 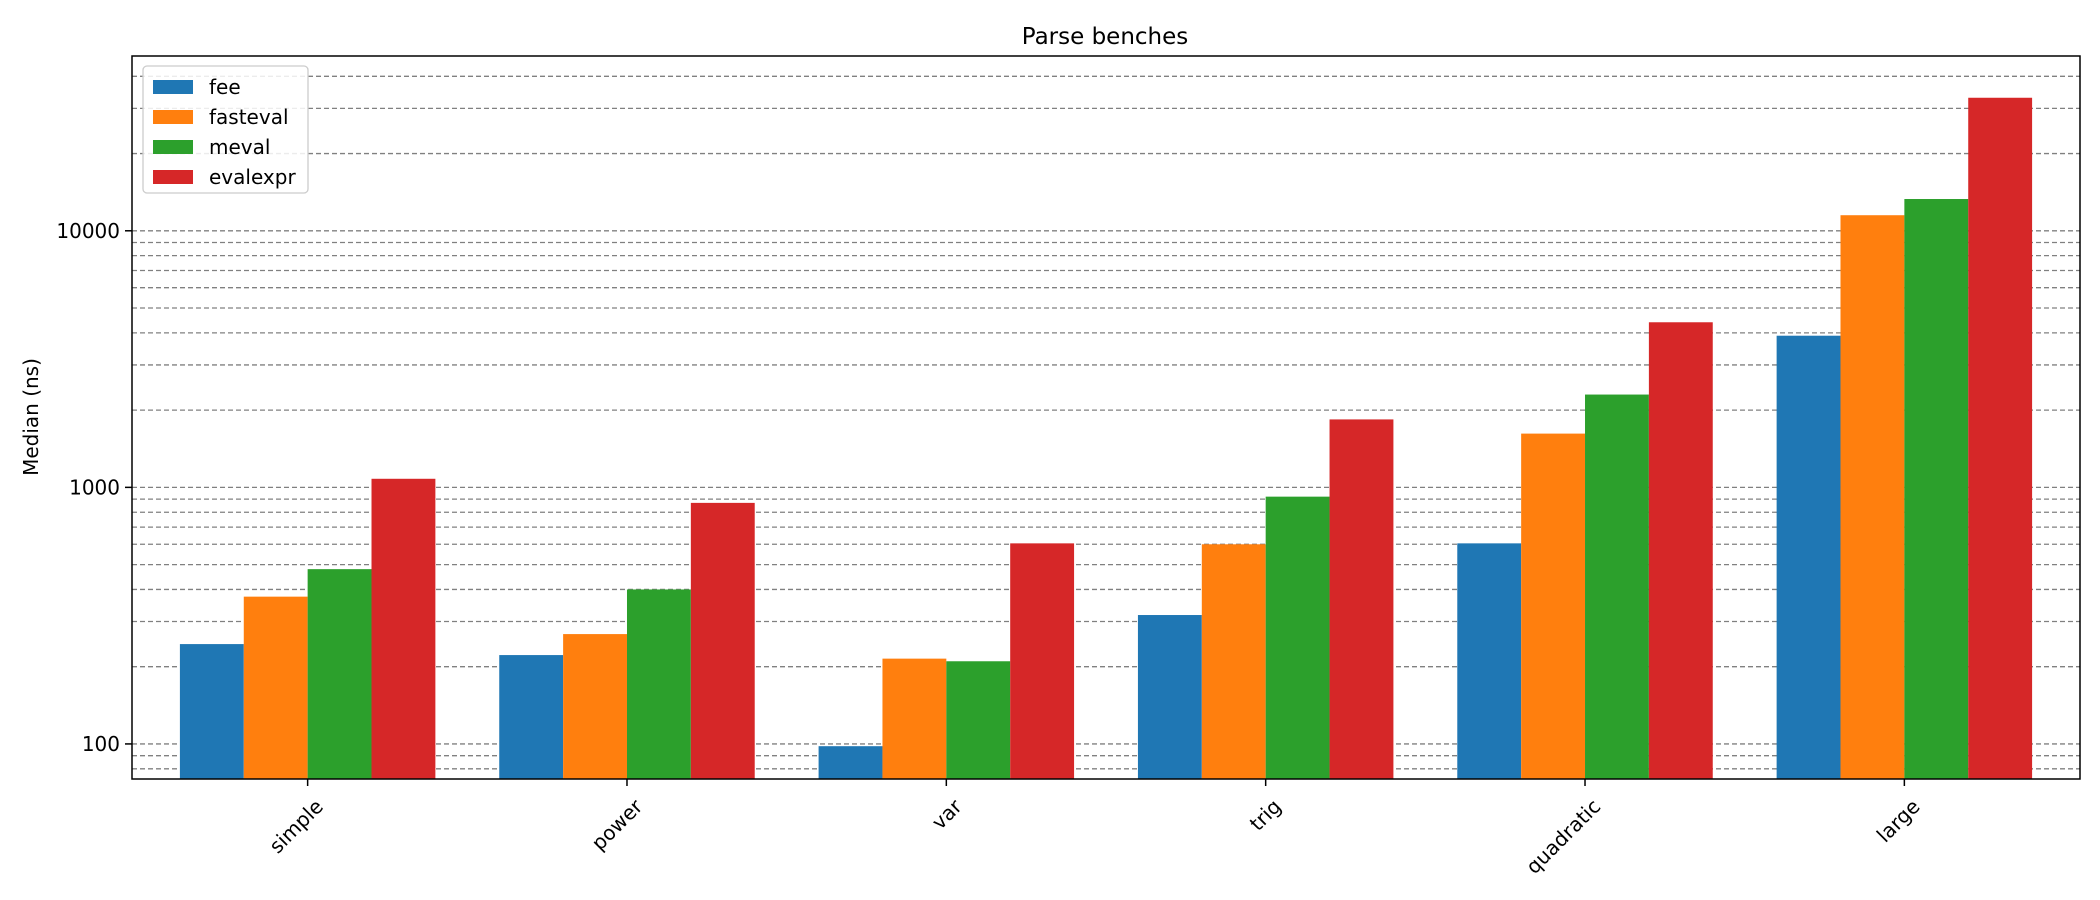 What do you see at coordinates (173, 147) in the screenshot?
I see `legend-swatch-meval` at bounding box center [173, 147].